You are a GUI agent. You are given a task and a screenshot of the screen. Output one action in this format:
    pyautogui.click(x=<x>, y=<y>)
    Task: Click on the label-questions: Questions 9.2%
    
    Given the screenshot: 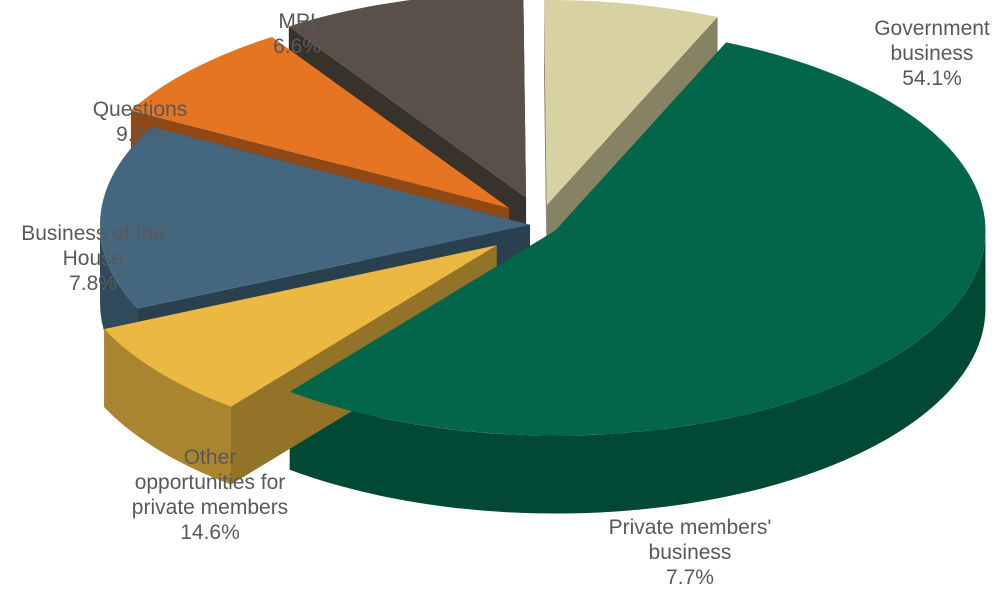 What is the action you would take?
    pyautogui.click(x=140, y=122)
    